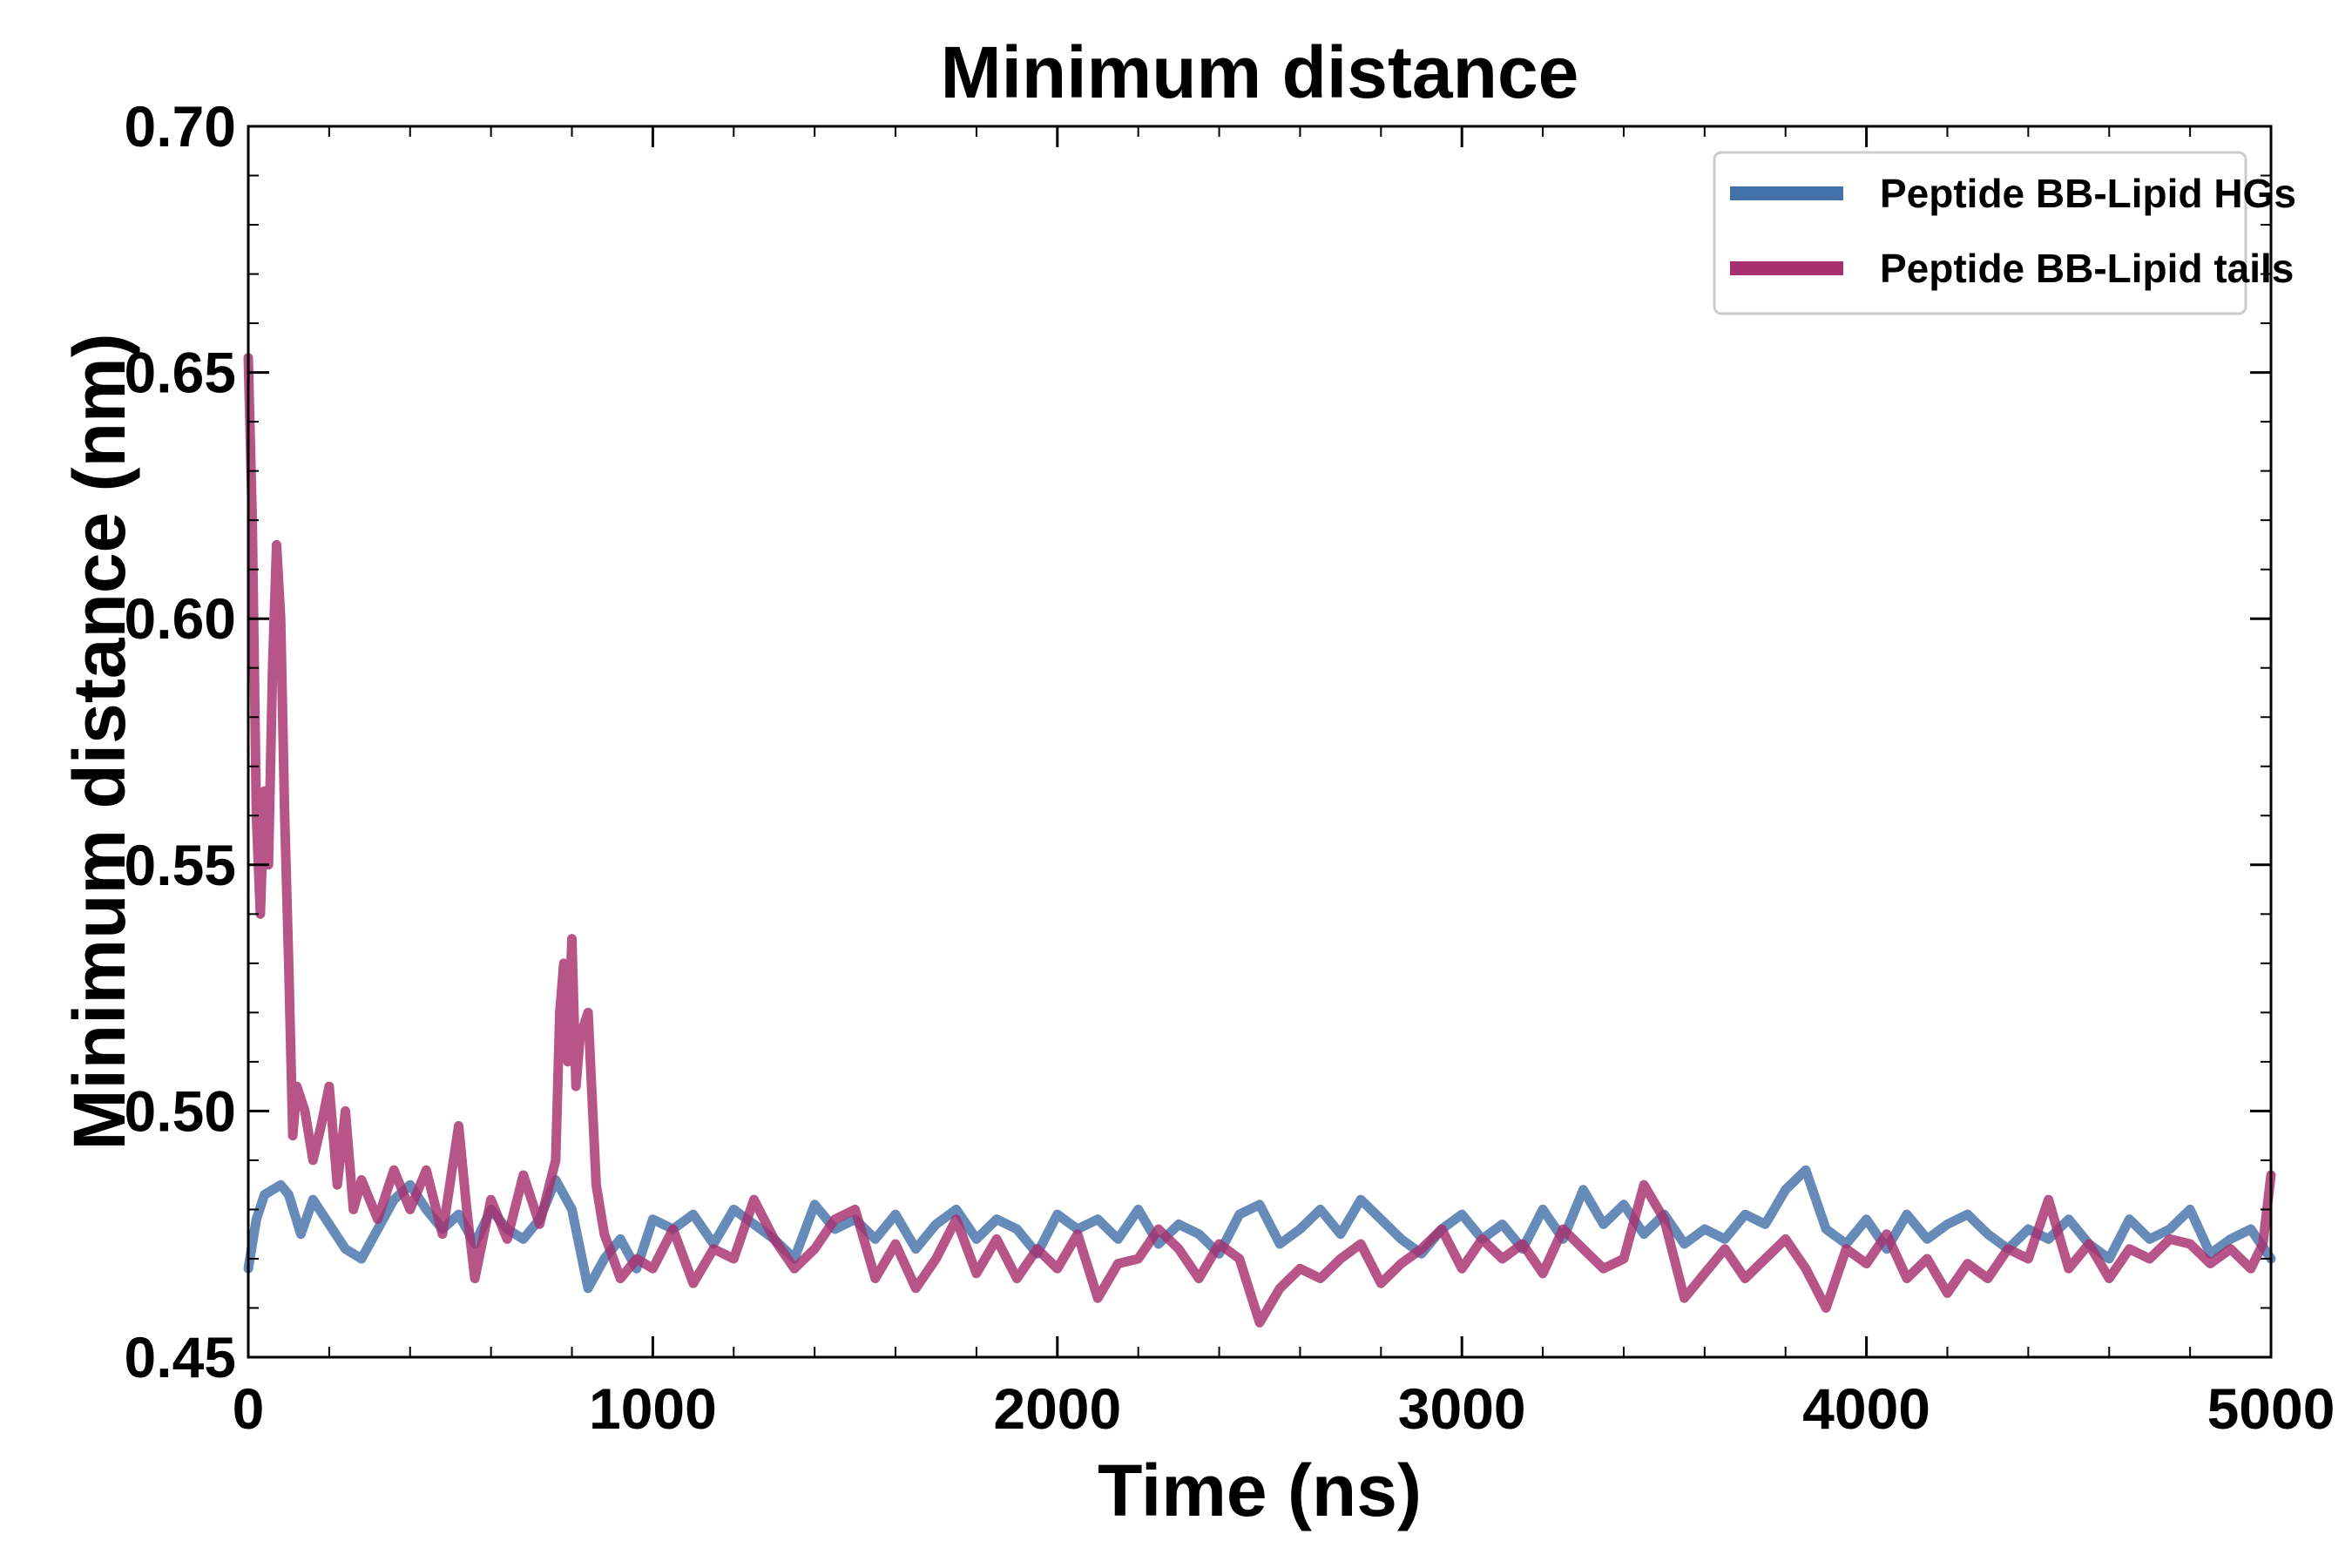 The width and height of the screenshot is (2352, 1568). What do you see at coordinates (180, 126) in the screenshot?
I see `y-tick-label: 0.70` at bounding box center [180, 126].